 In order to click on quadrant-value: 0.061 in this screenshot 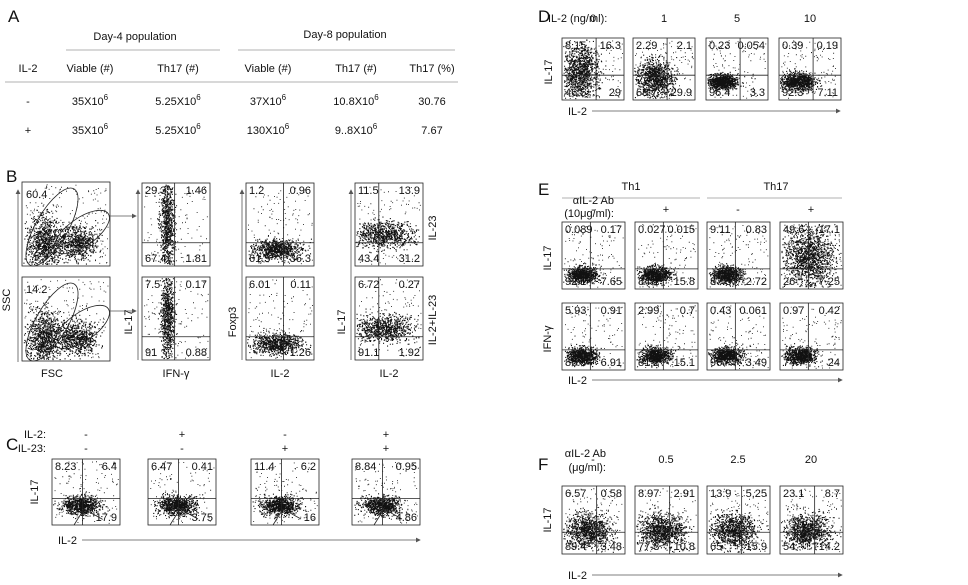, I will do `click(753, 311)`.